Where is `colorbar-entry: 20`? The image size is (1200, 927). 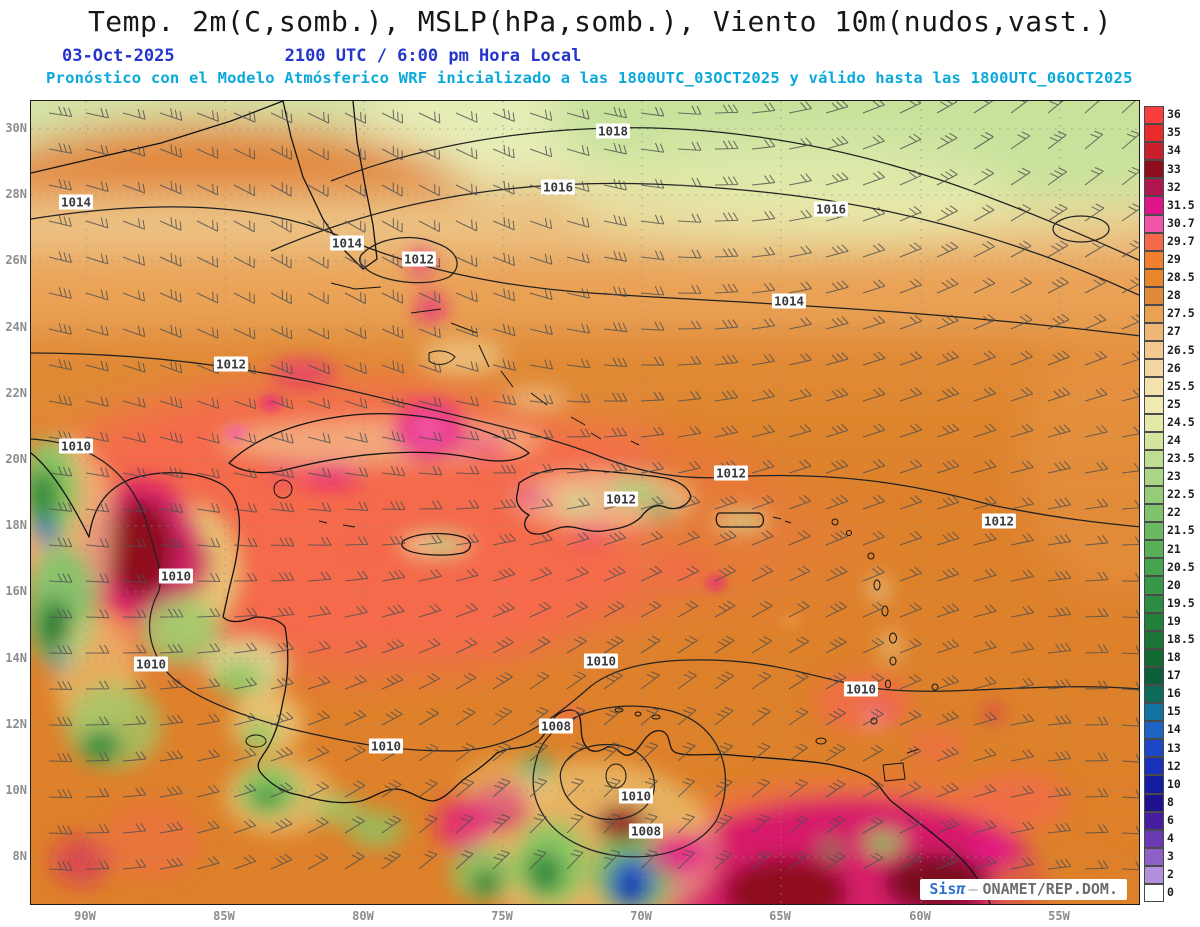
colorbar-entry: 20 is located at coordinates (1169, 585).